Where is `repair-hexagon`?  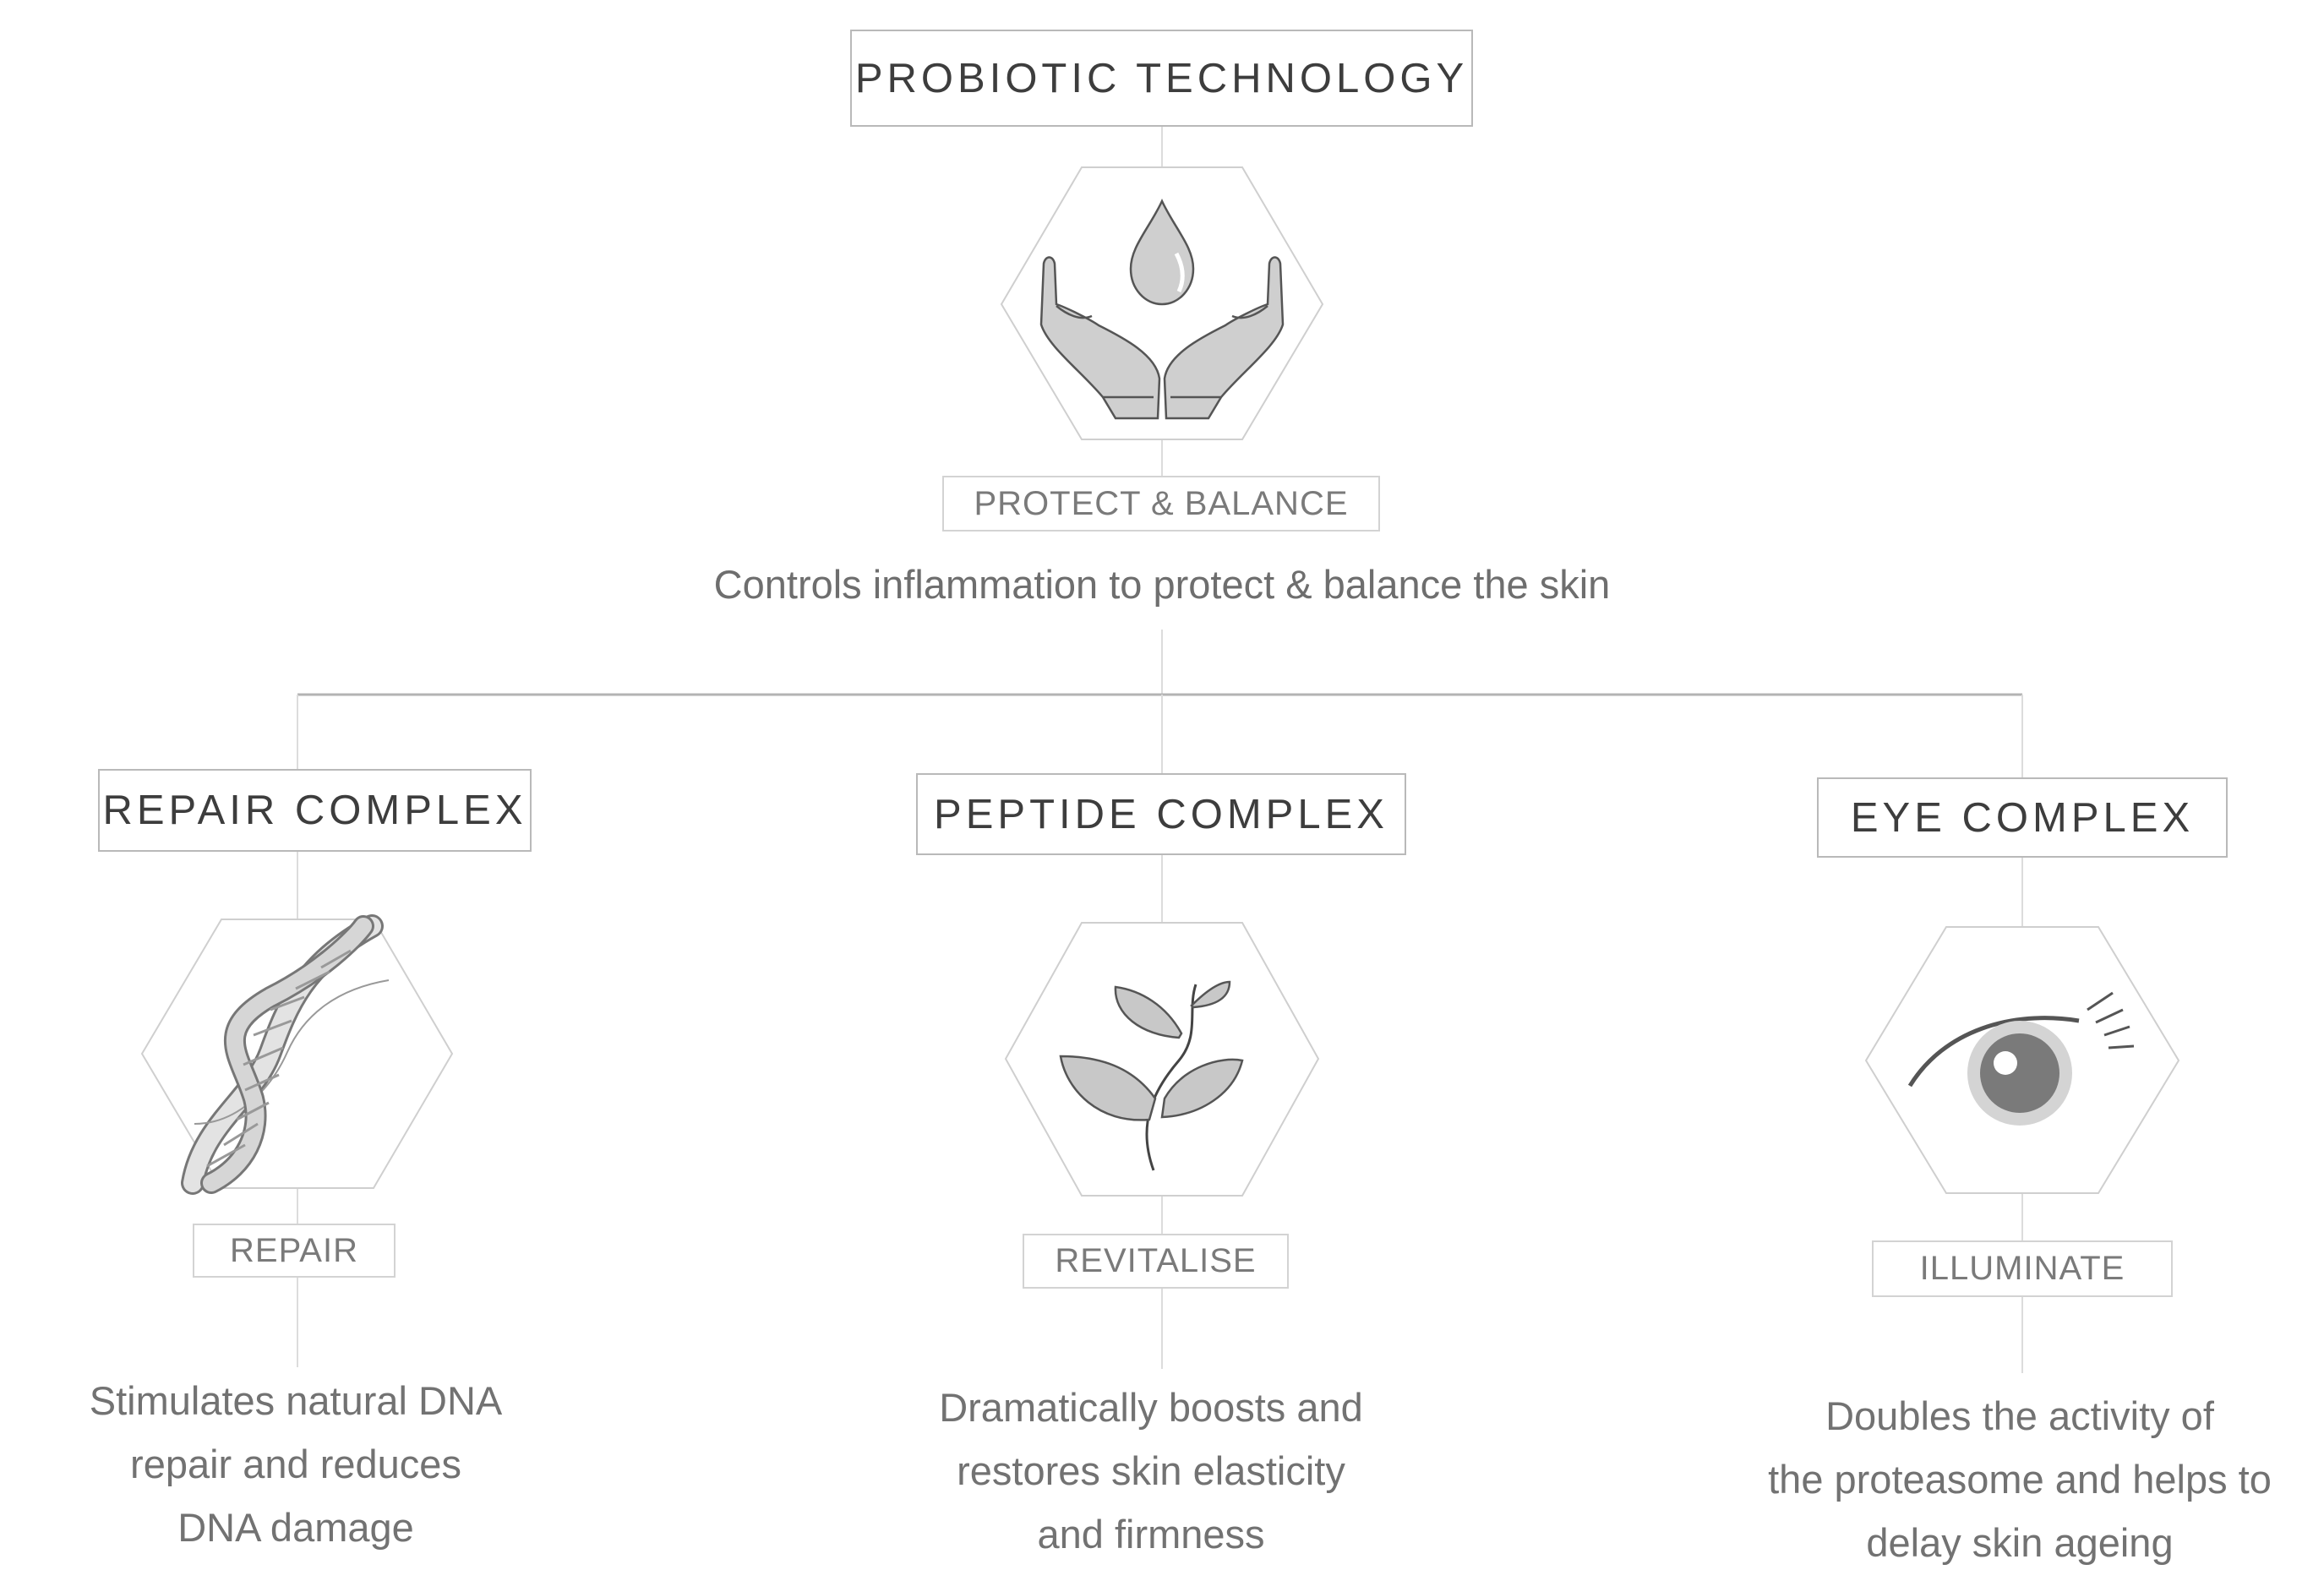 repair-hexagon is located at coordinates (297, 1054).